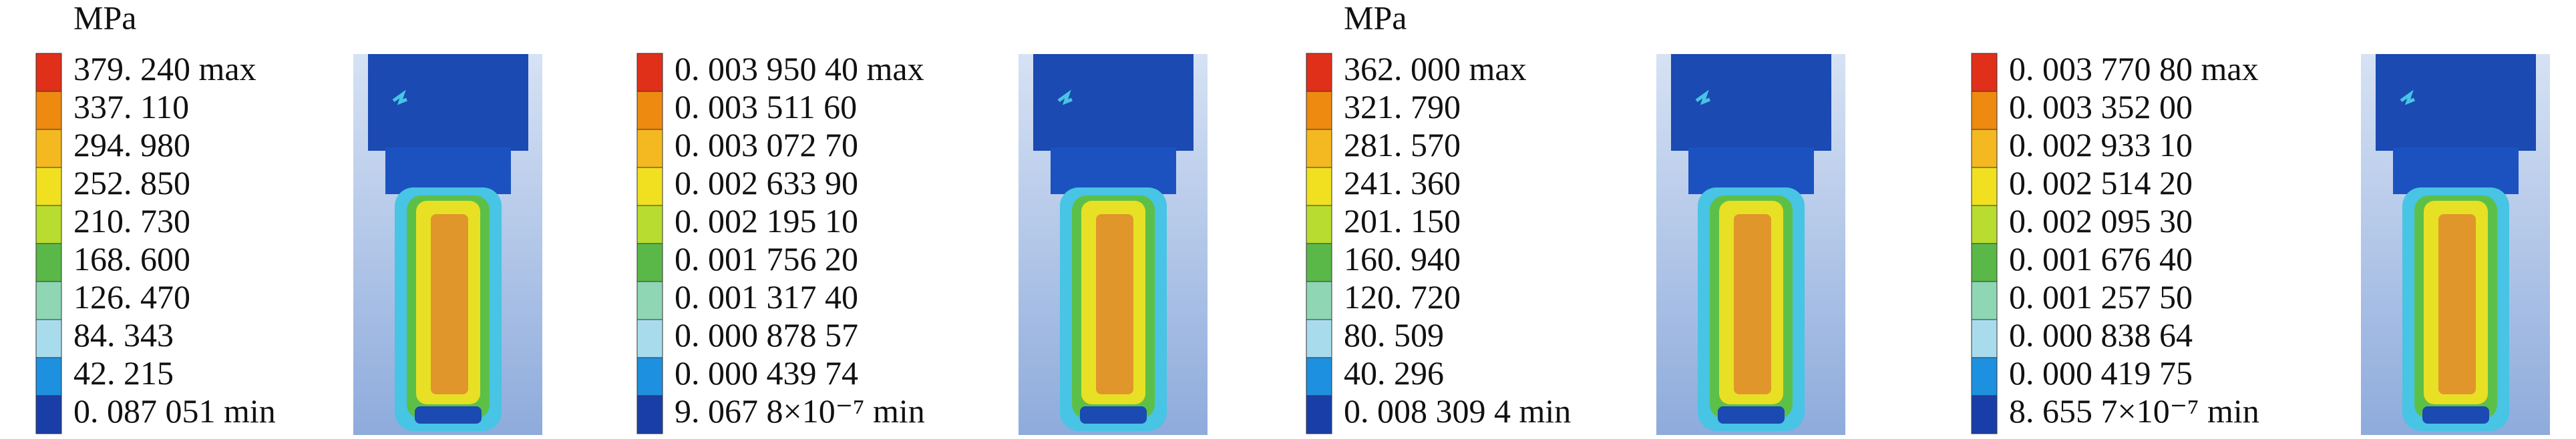 Image resolution: width=2576 pixels, height=439 pixels. What do you see at coordinates (2101, 221) in the screenshot?
I see `legend-label: 0. 002 095 30` at bounding box center [2101, 221].